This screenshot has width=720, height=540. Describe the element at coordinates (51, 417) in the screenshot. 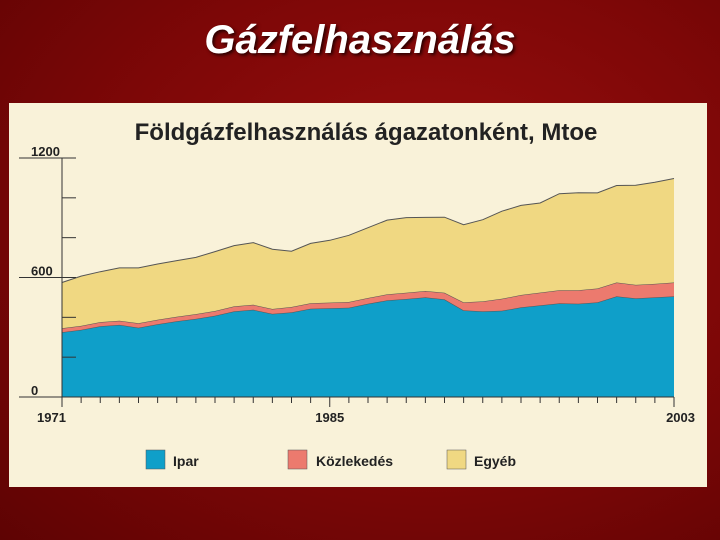

I see `x-tick-label: 1971` at that location.